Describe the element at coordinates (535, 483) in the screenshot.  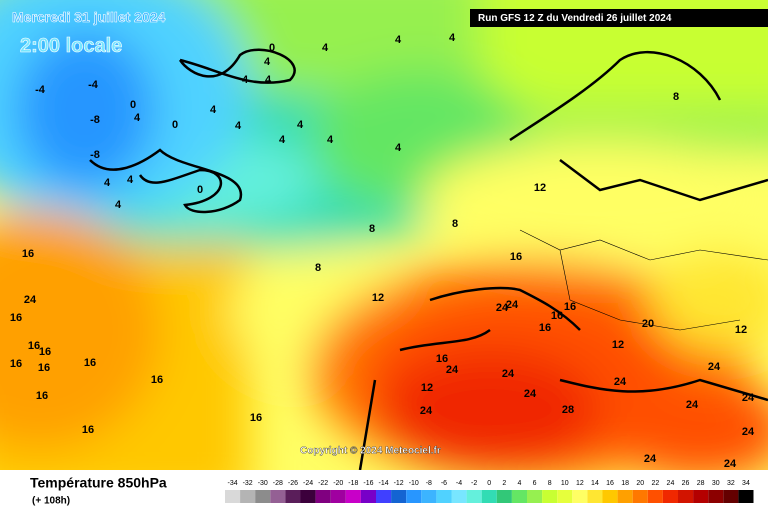
I see `scale-label: 6` at that location.